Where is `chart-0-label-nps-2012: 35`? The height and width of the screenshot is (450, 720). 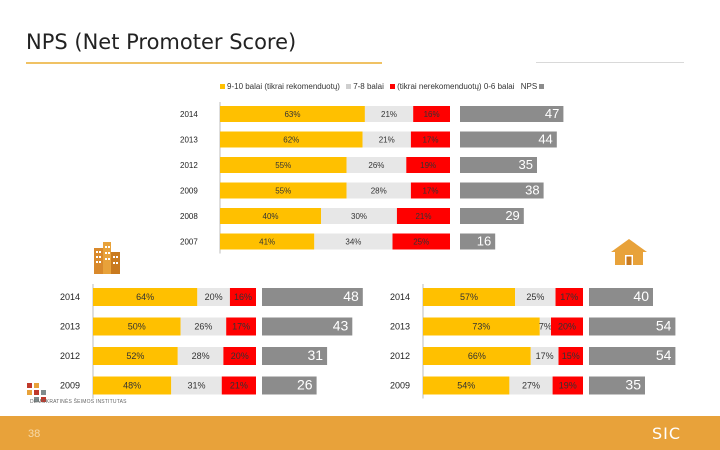 chart-0-label-nps-2012: 35 is located at coordinates (526, 164).